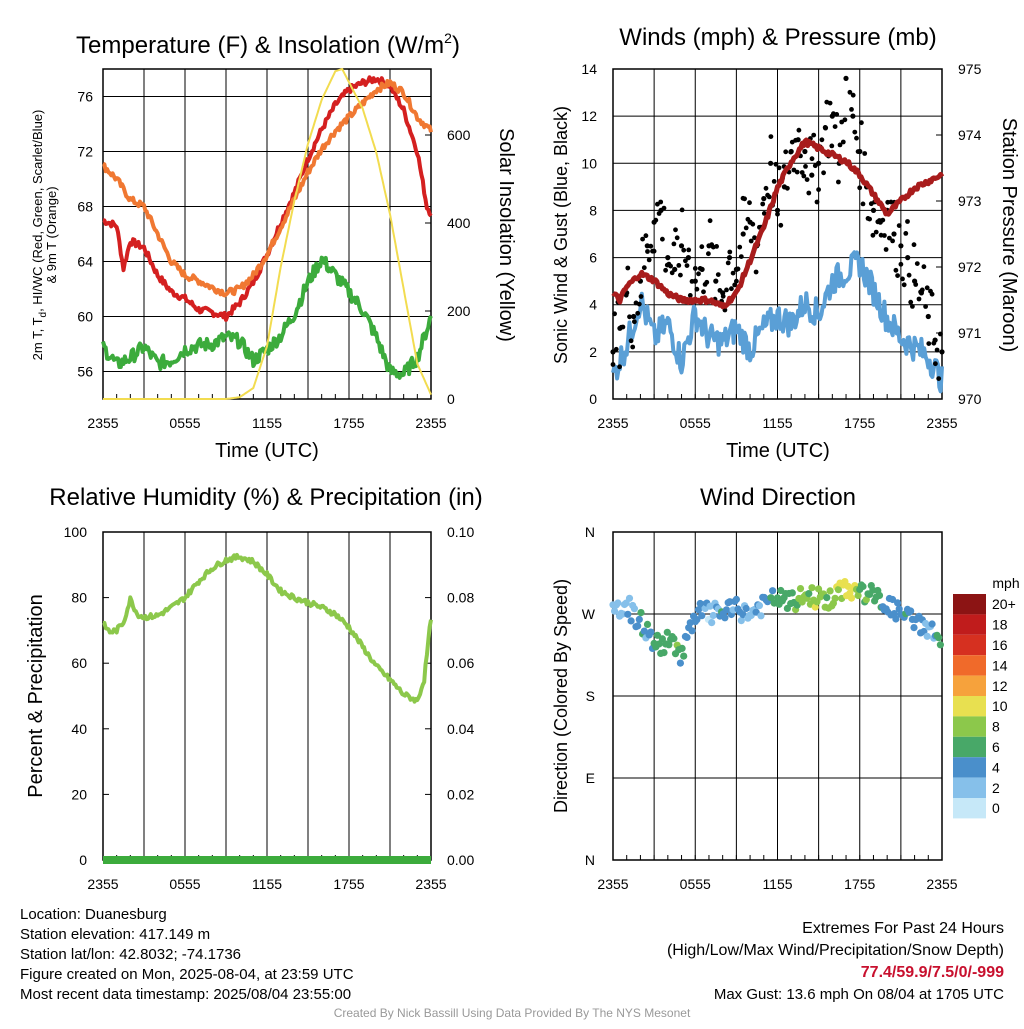 The height and width of the screenshot is (1029, 1024). What do you see at coordinates (460, 532) in the screenshot?
I see `rh-y2-tick-label: 0.10` at bounding box center [460, 532].